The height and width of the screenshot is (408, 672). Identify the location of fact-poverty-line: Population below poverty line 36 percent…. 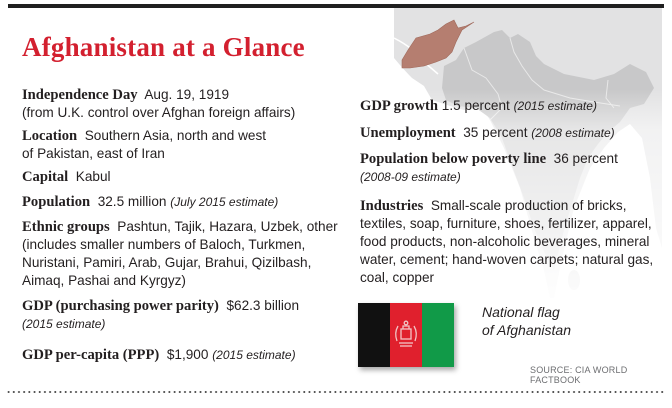
(512, 168).